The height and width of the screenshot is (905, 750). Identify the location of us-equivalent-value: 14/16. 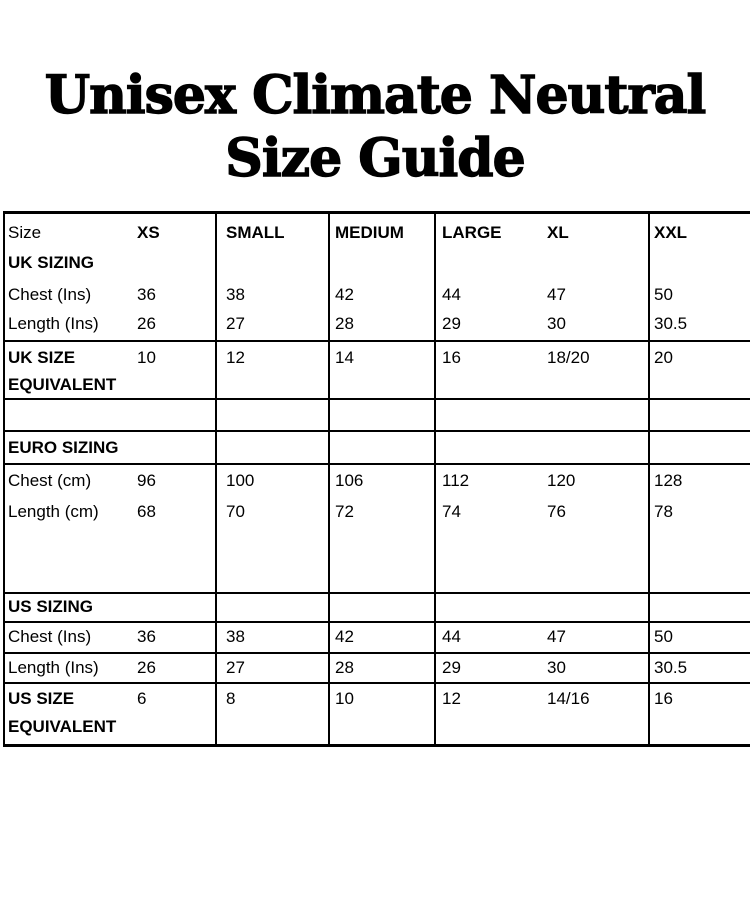
(568, 698).